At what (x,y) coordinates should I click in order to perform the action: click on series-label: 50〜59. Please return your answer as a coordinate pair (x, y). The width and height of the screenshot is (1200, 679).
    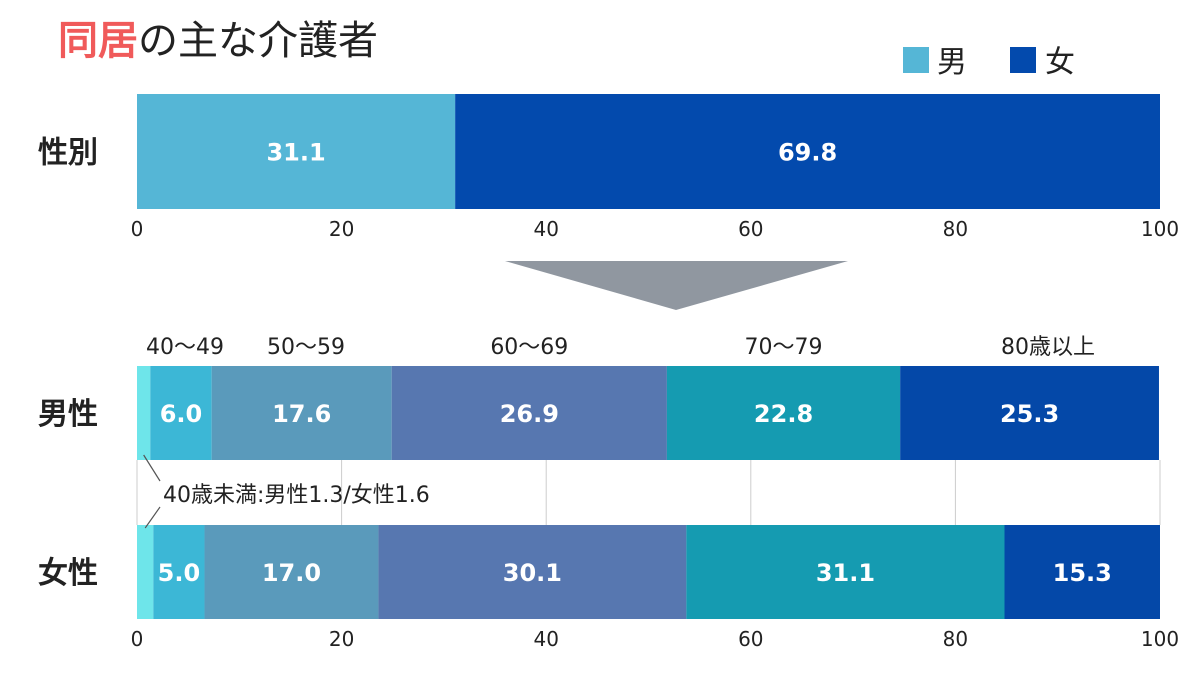
    Looking at the image, I should click on (306, 347).